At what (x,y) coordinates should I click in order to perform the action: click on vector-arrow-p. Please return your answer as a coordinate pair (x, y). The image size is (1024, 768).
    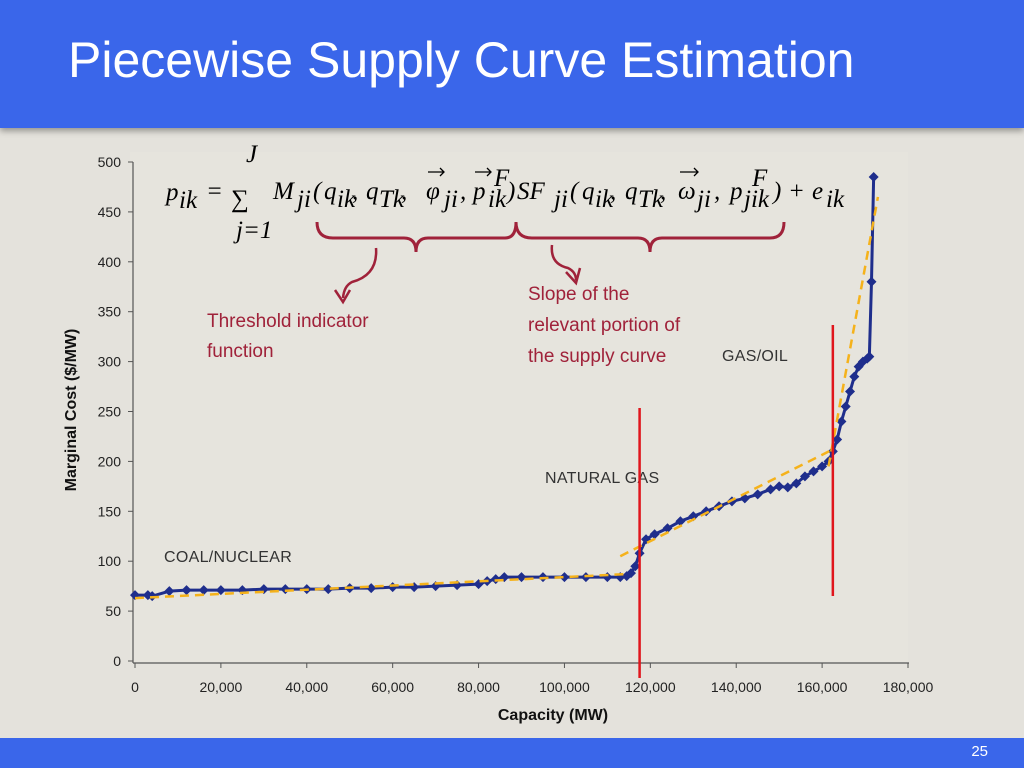
    Looking at the image, I should click on (483, 172).